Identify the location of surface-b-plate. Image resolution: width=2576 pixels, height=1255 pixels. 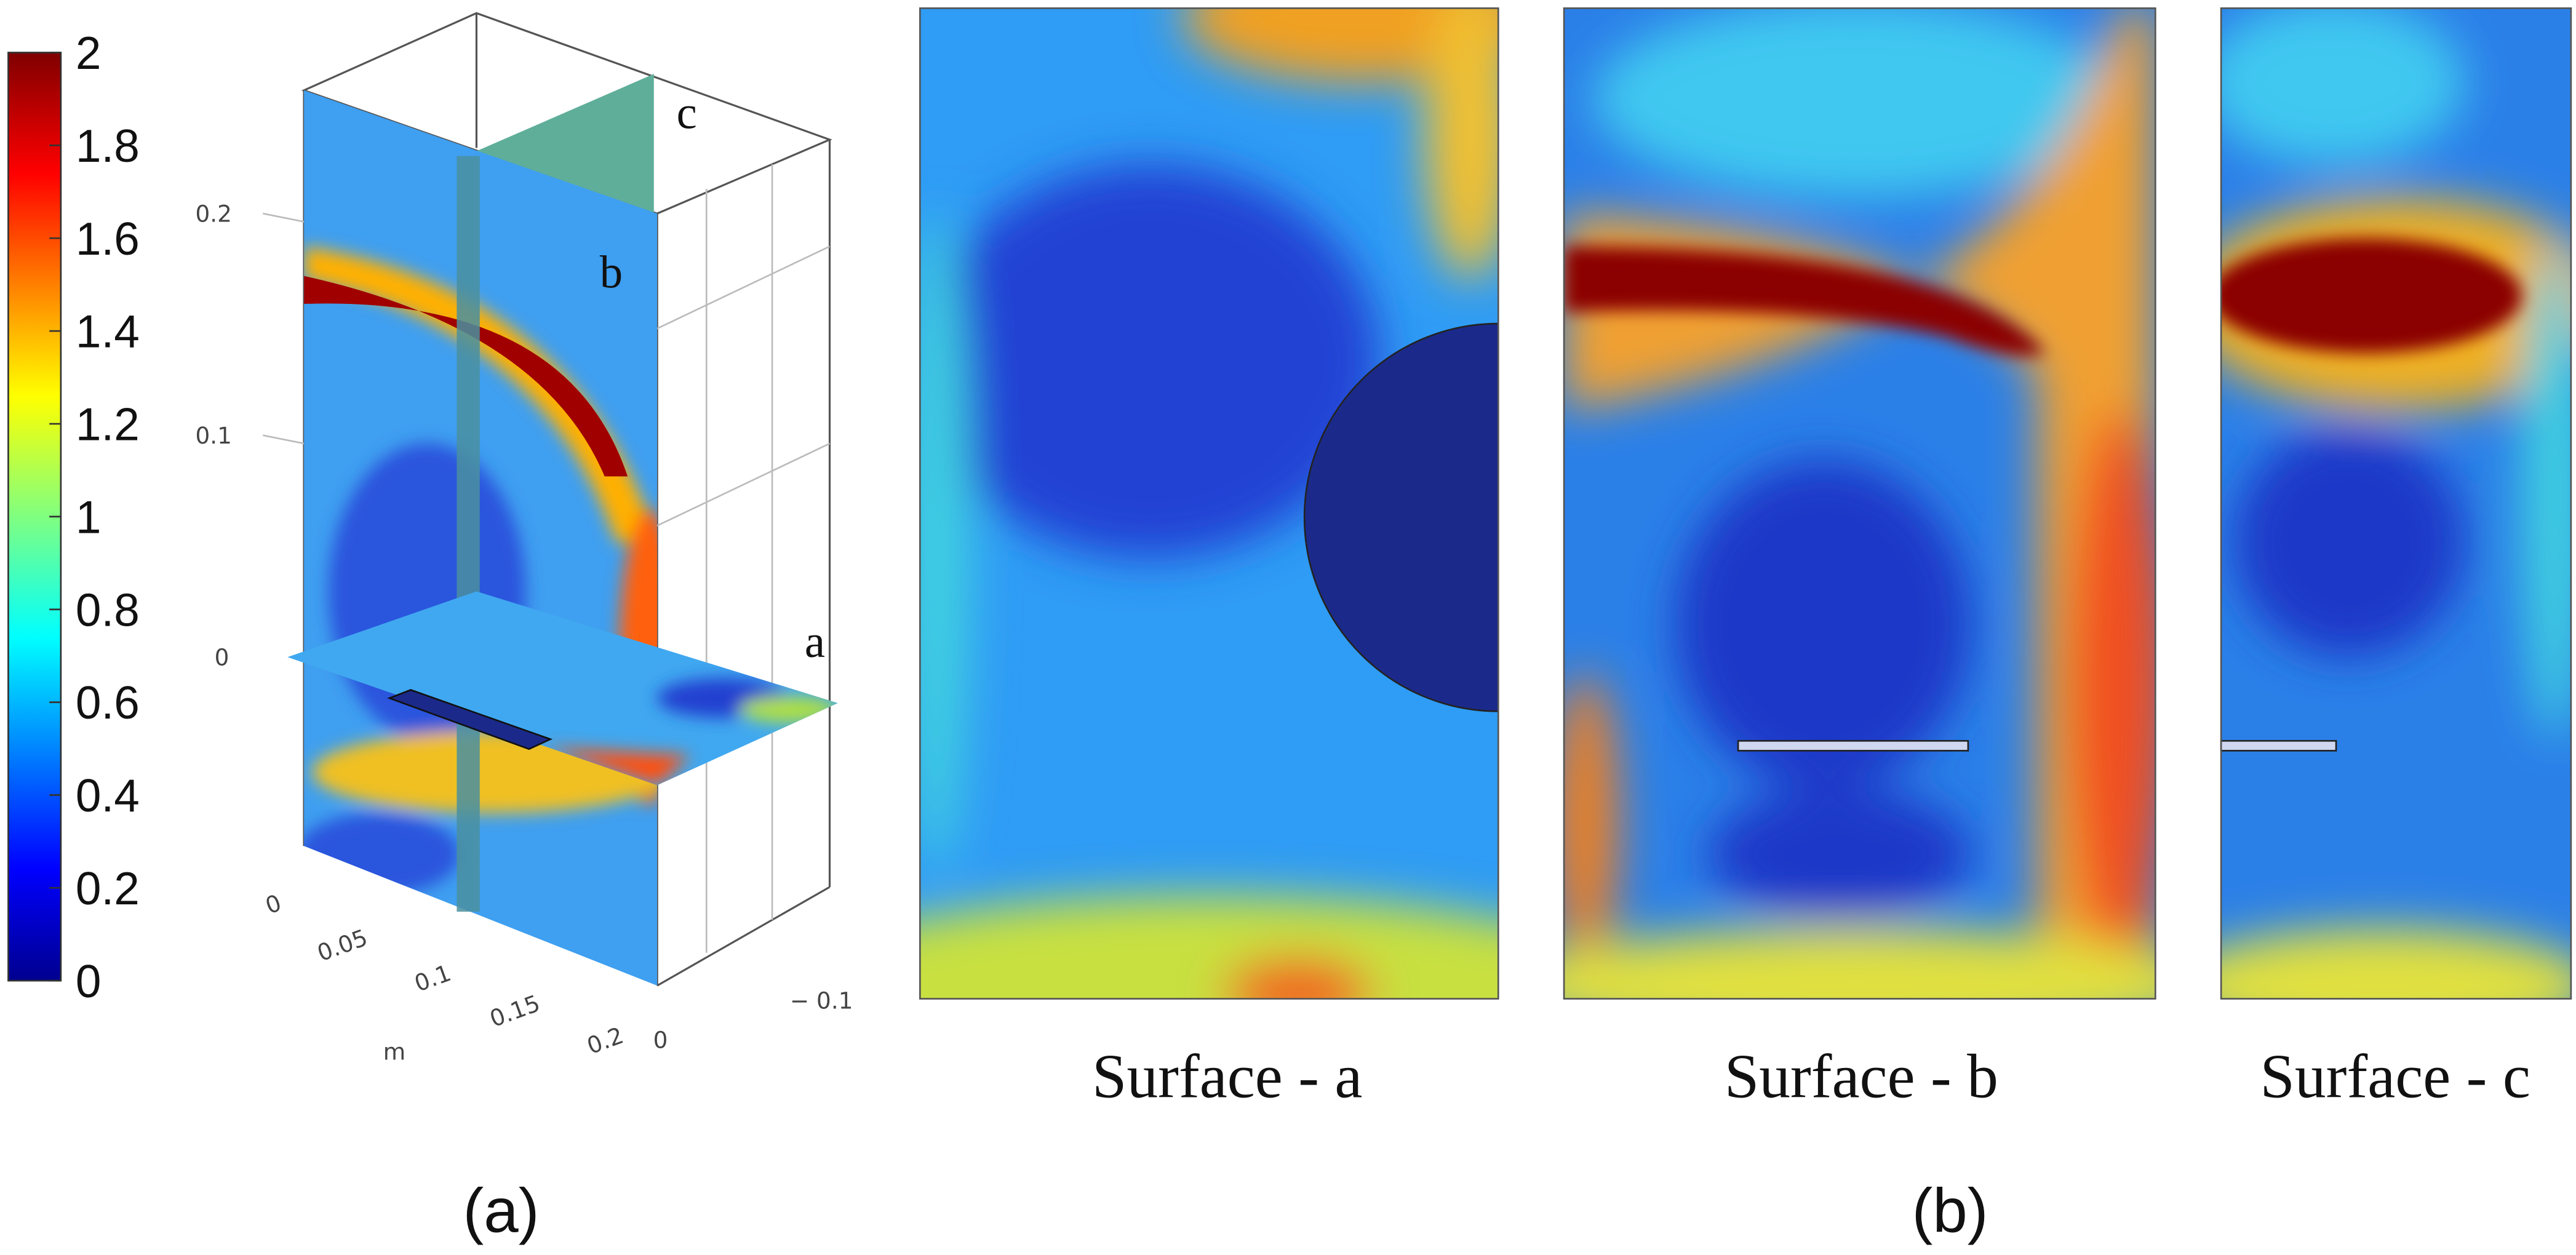
(1853, 746).